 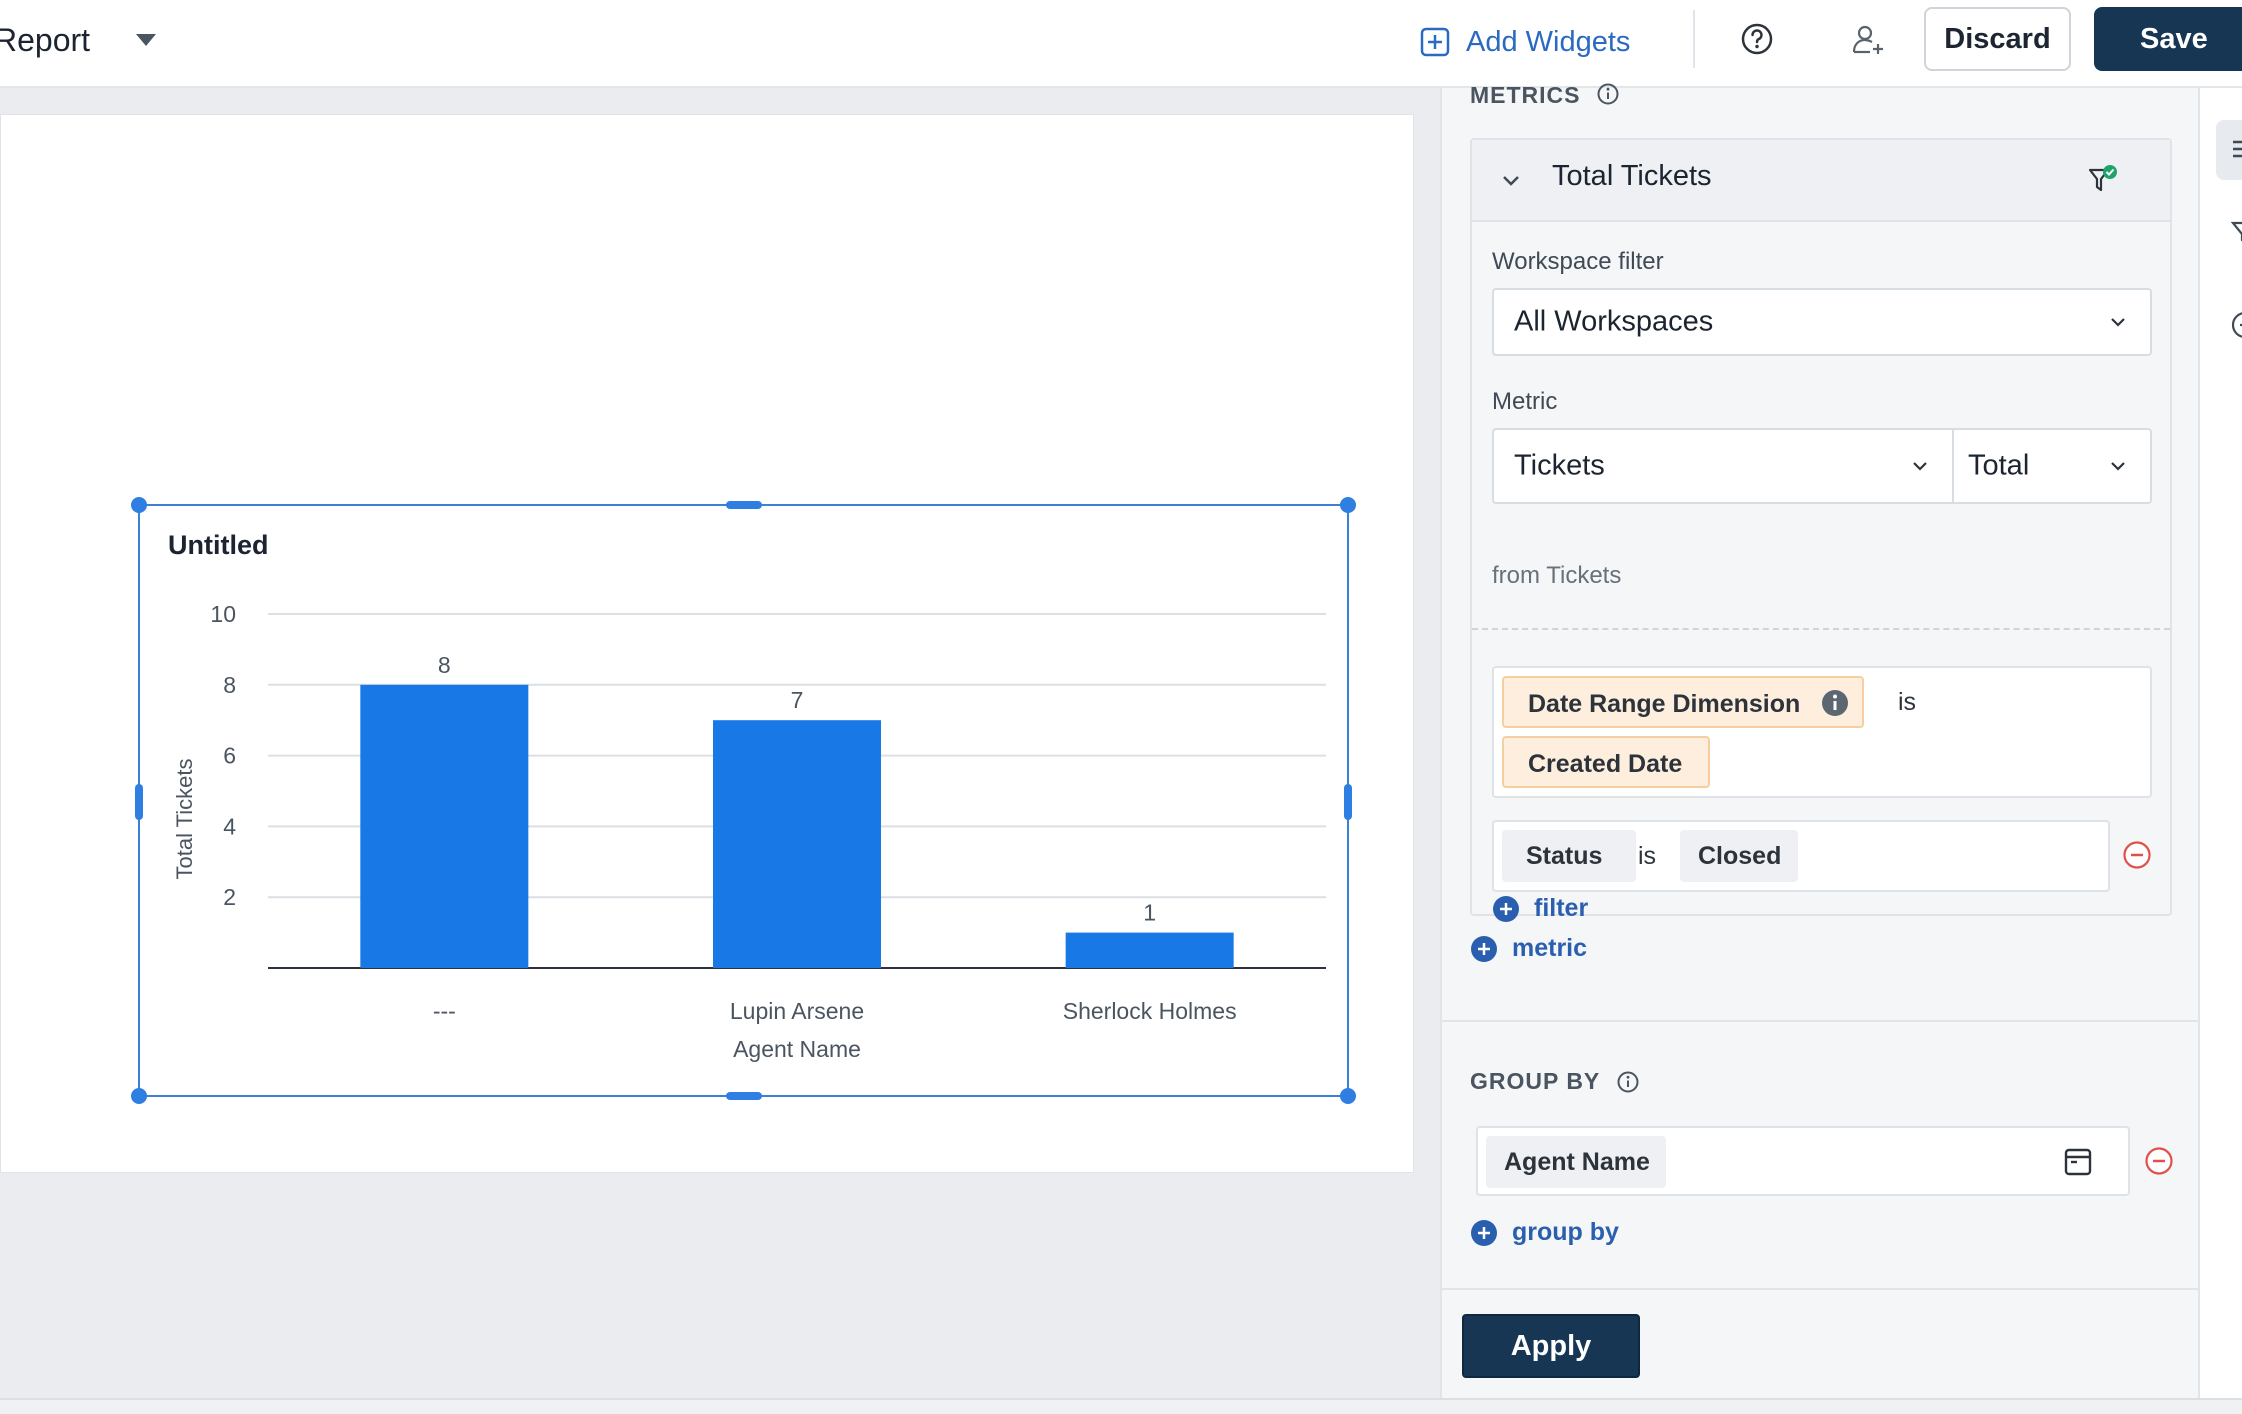 I want to click on rail-style-button, so click(x=2229, y=330).